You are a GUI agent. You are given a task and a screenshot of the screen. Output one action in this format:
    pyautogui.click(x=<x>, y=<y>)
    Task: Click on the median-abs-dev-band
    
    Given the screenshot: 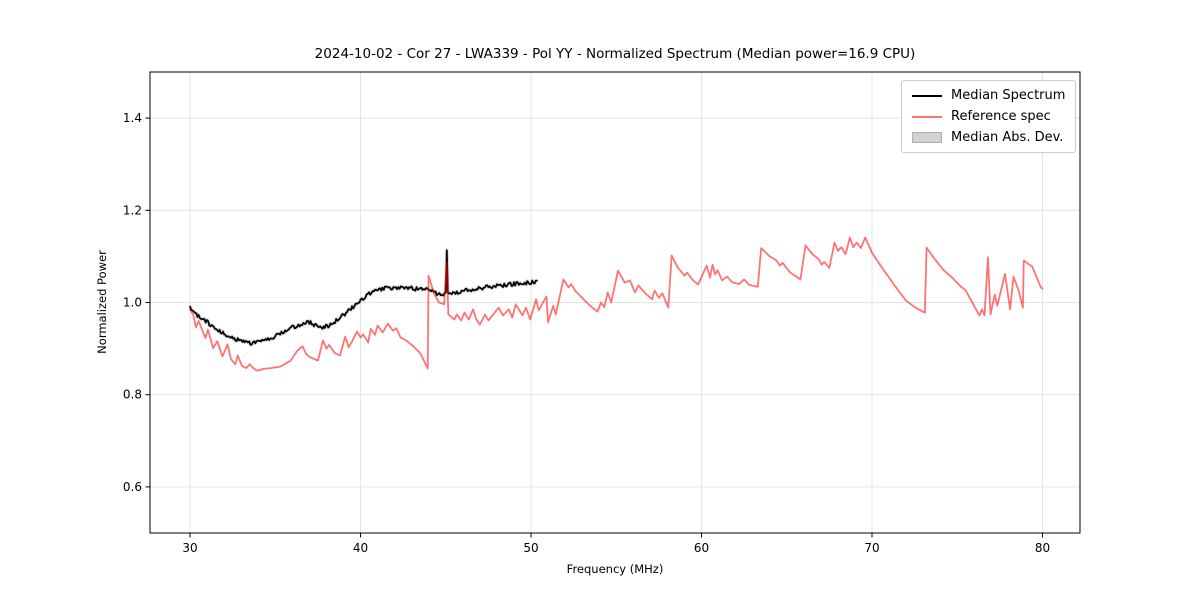 What is the action you would take?
    pyautogui.click(x=363, y=297)
    